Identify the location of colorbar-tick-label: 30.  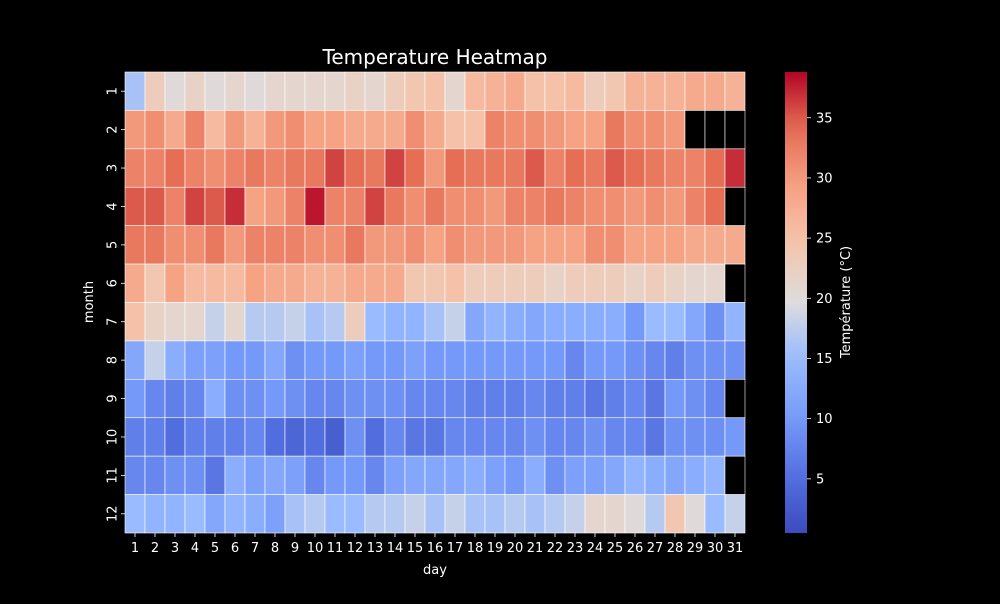
(824, 178).